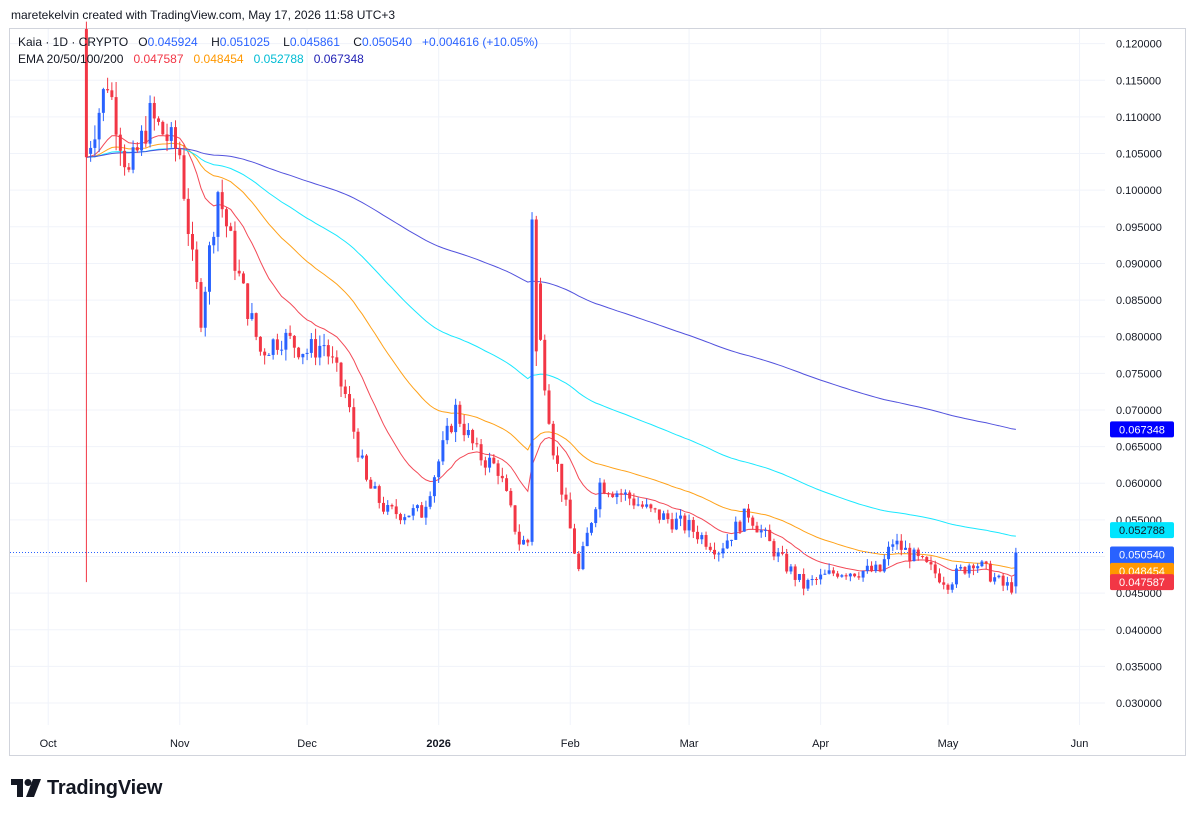 Image resolution: width=1195 pixels, height=817 pixels. Describe the element at coordinates (1139, 484) in the screenshot. I see `y-tick-label: 0.060000` at that location.